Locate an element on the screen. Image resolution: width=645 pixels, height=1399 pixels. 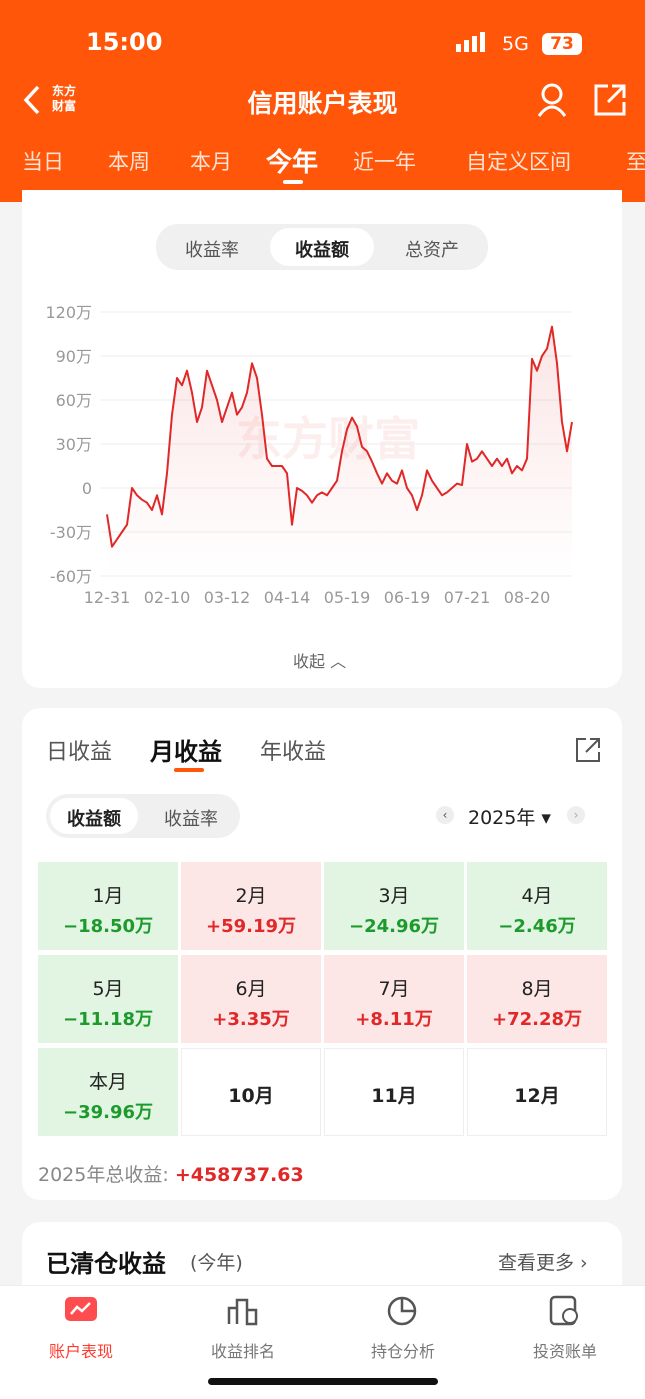
returns-tab: 日收益 is located at coordinates (79, 752).